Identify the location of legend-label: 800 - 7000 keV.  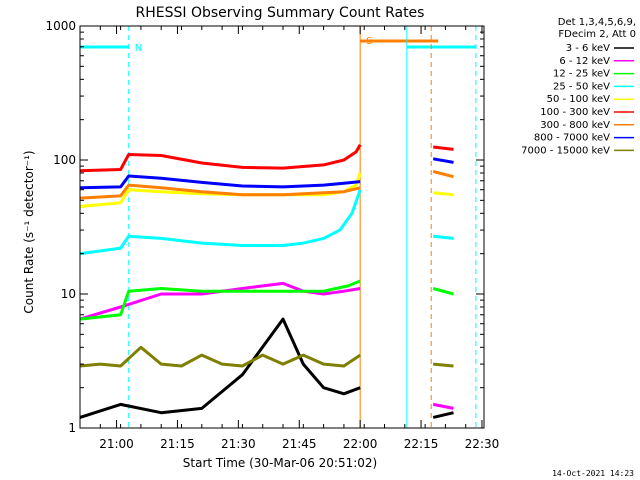
(572, 138).